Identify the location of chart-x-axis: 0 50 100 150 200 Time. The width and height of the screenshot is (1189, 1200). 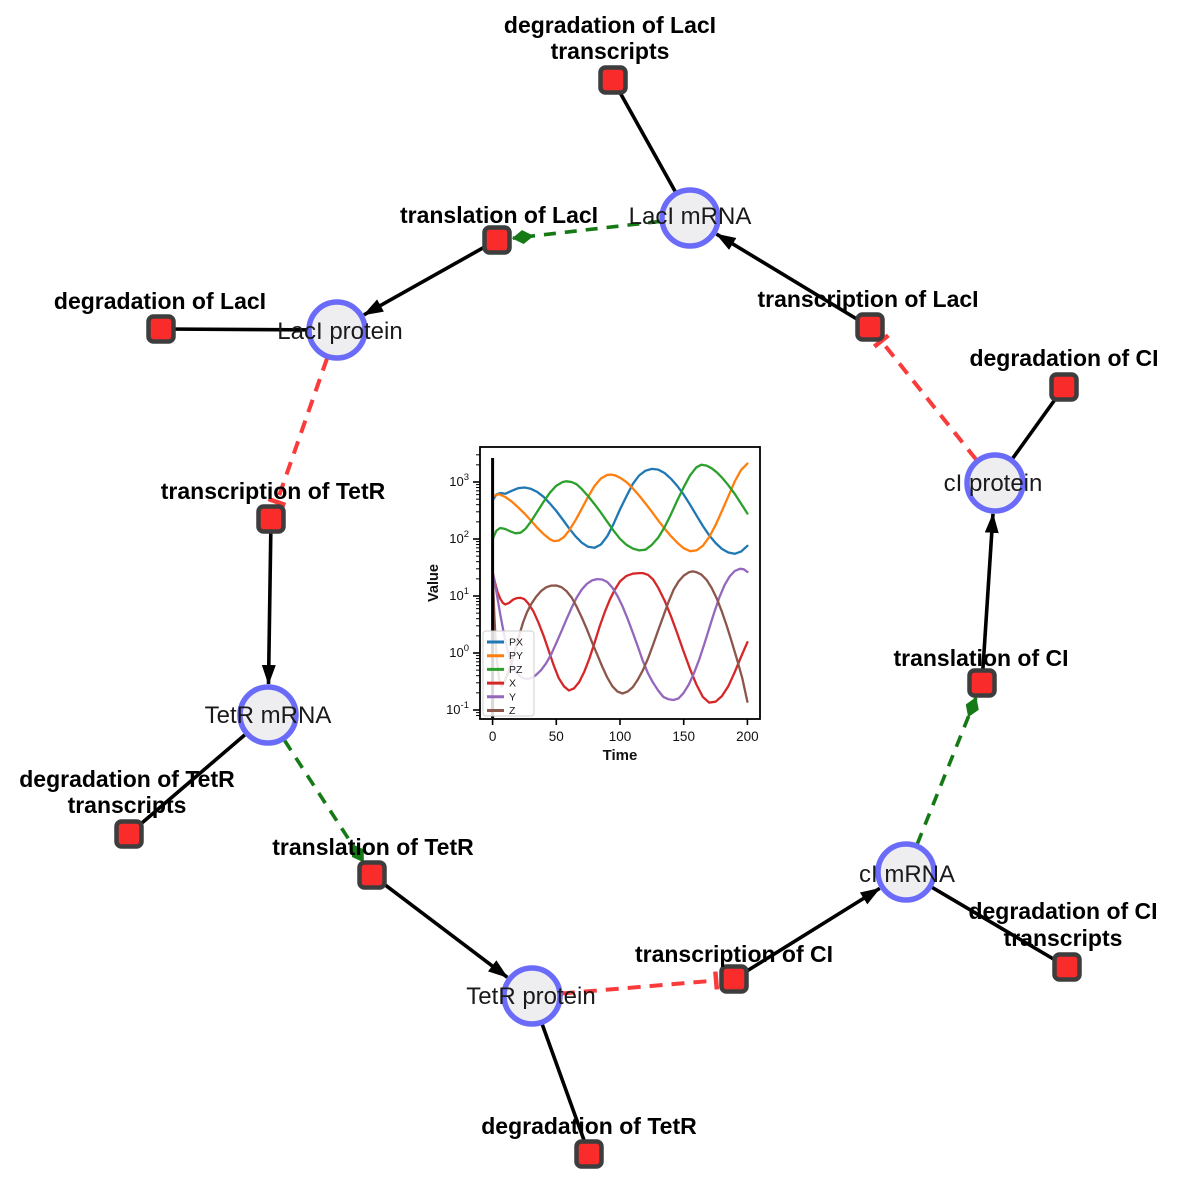
(624, 741).